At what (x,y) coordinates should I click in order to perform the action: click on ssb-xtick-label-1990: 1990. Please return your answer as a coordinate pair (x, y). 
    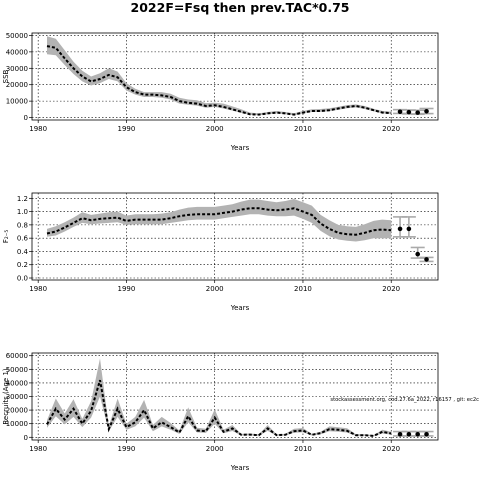
    Looking at the image, I should click on (127, 129).